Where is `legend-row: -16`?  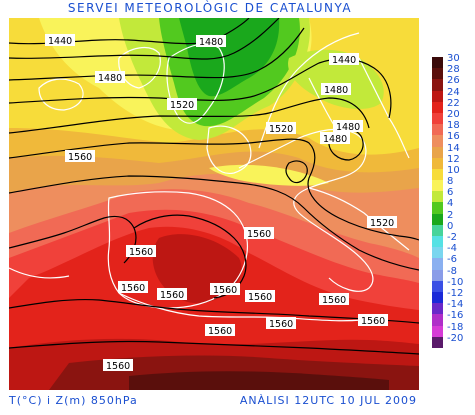 legend-row: -16 is located at coordinates (452, 318).